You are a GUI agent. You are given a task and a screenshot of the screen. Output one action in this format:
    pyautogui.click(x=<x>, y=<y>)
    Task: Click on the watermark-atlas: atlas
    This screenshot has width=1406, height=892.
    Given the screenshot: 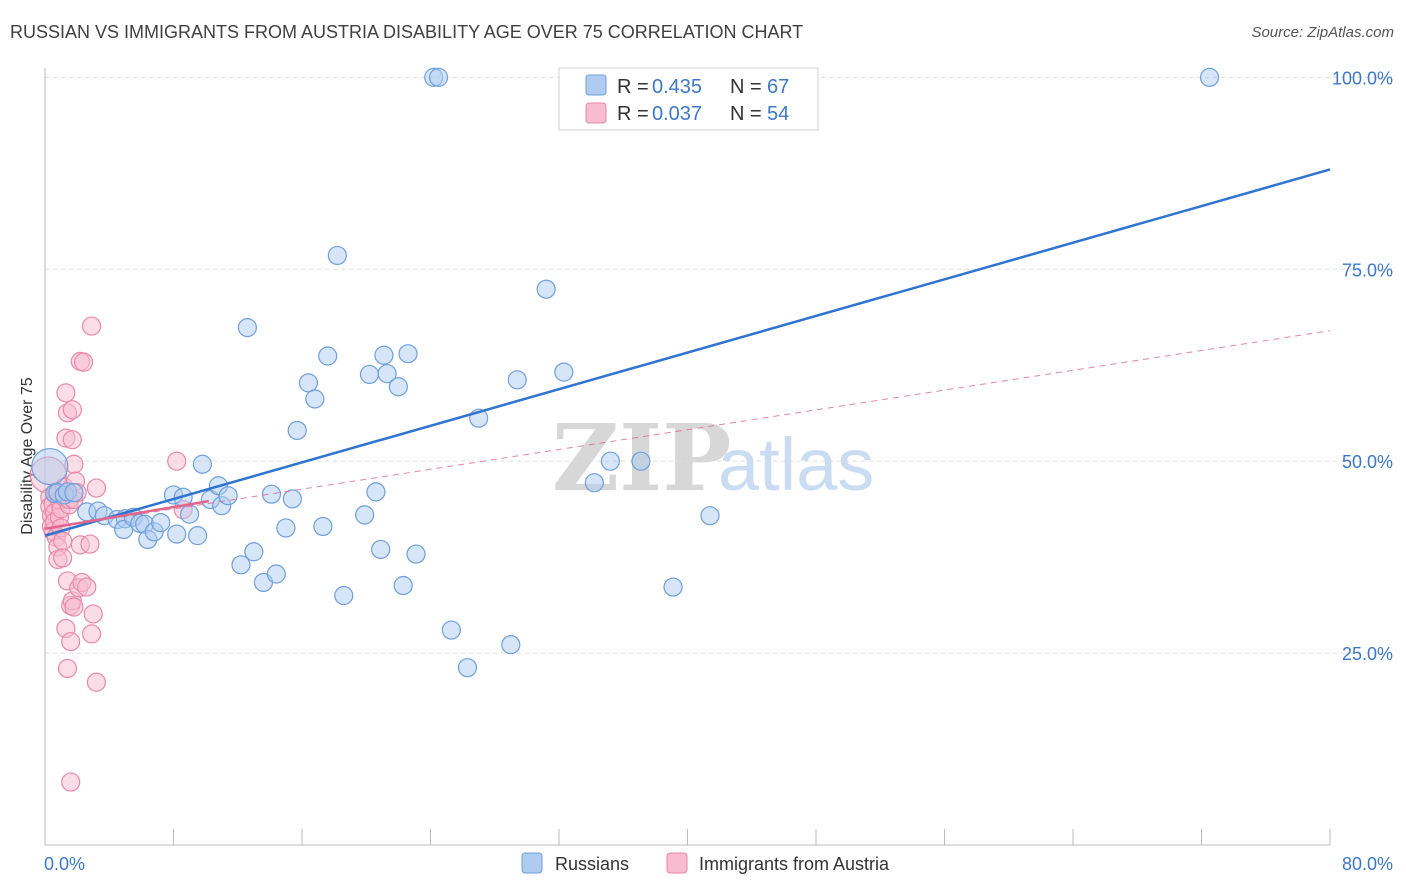 What is the action you would take?
    pyautogui.click(x=796, y=464)
    